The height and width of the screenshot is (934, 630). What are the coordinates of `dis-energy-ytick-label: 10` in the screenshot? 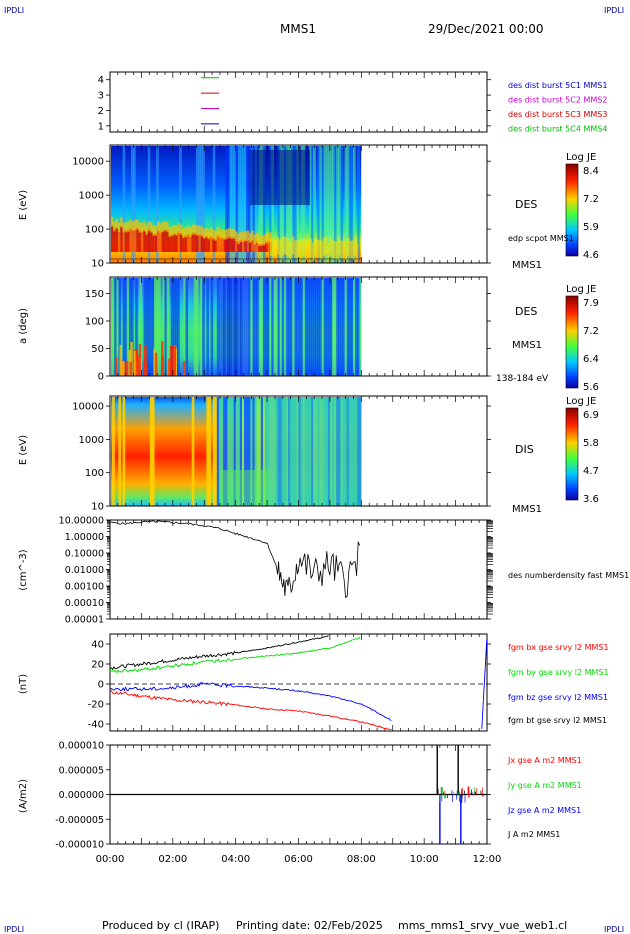 It's located at (97, 507).